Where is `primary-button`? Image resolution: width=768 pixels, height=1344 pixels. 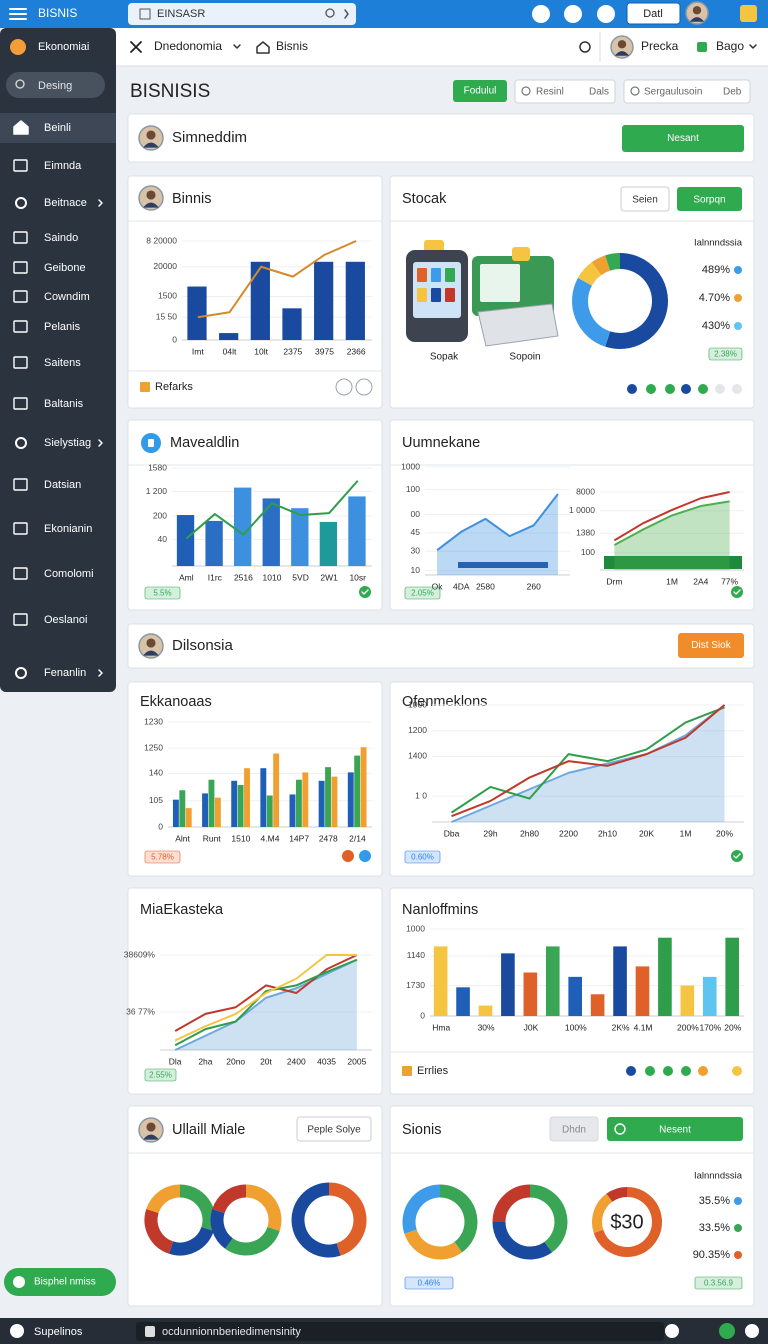
primary-button is located at coordinates (480, 91).